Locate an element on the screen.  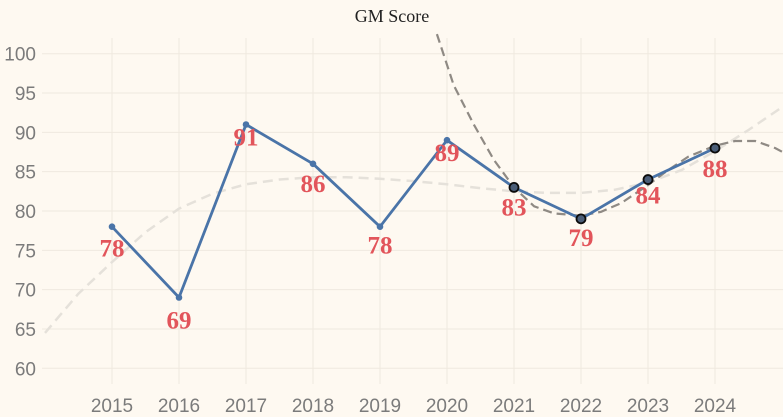
y-tick-label: 65 is located at coordinates (25, 330).